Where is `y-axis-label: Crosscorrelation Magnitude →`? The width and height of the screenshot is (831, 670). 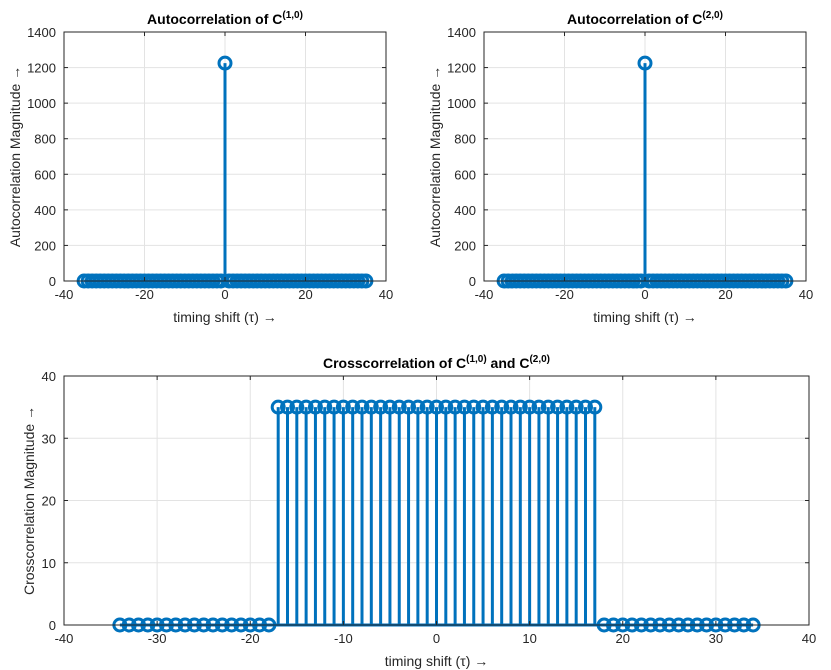 y-axis-label: Crosscorrelation Magnitude → is located at coordinates (29, 500).